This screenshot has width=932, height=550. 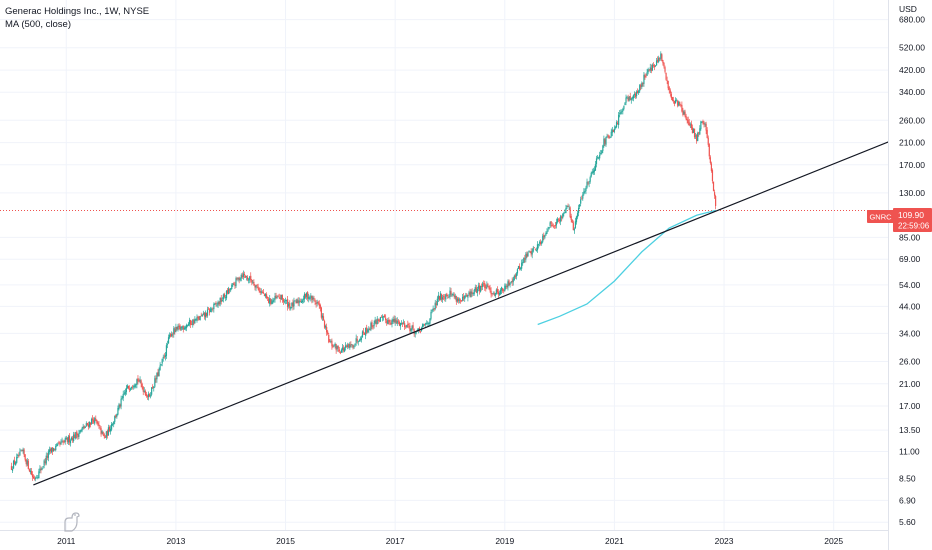 What do you see at coordinates (38, 24) in the screenshot?
I see `indicator-title: MA (500, close)` at bounding box center [38, 24].